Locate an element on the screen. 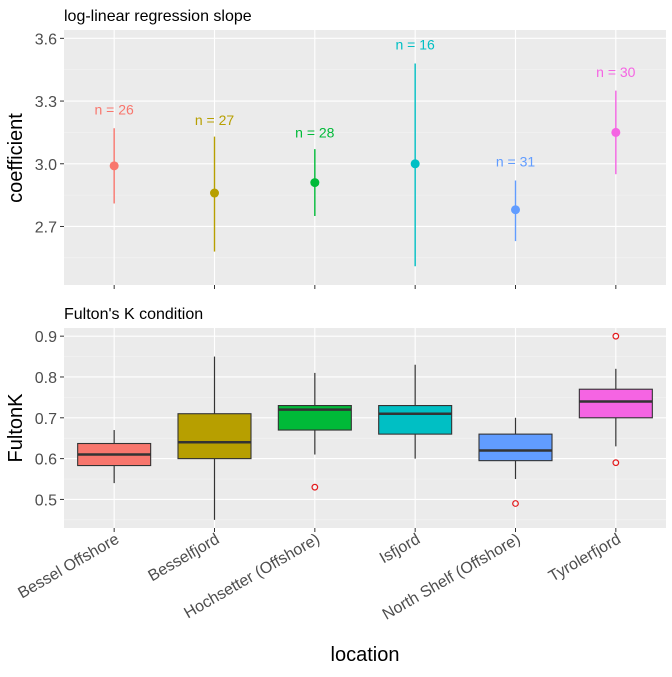  fulton-y-tick-label: 0.8 is located at coordinates (46, 378).